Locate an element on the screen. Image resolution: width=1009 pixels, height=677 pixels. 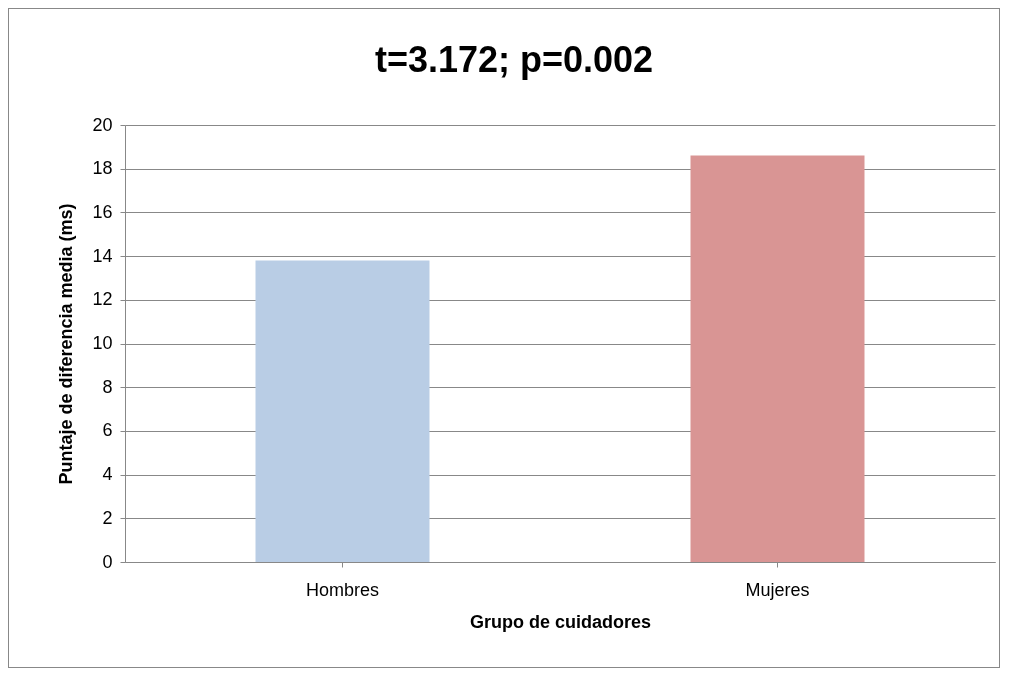
x-tick-label: Hombres is located at coordinates (342, 589).